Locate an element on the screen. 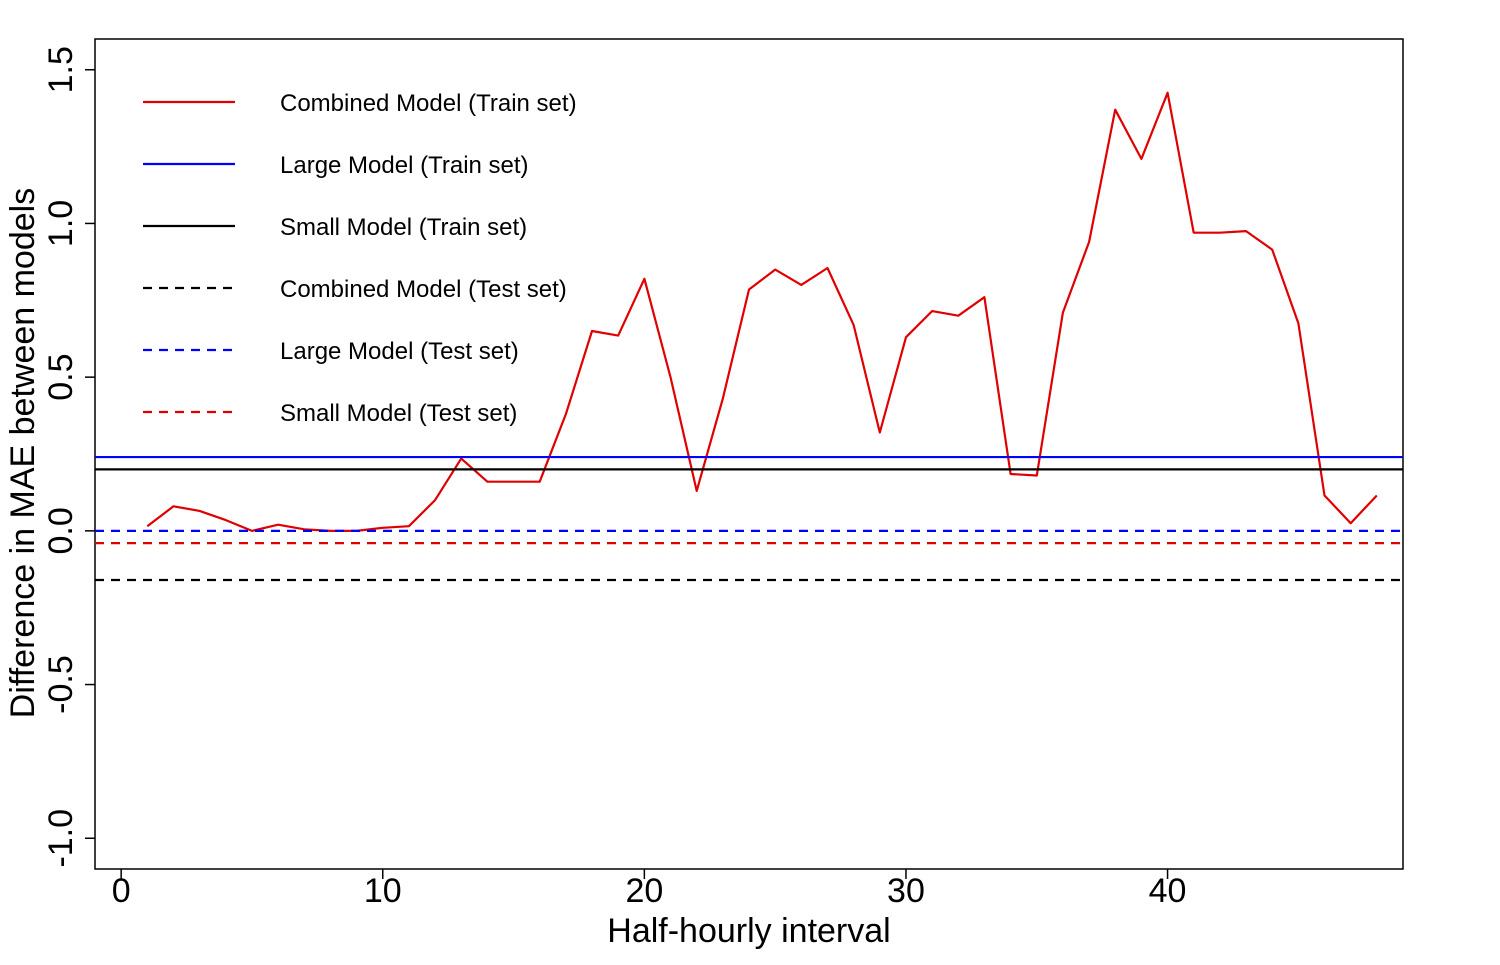 The height and width of the screenshot is (965, 1500). x-axis-title: Half-hourly interval is located at coordinates (748, 931).